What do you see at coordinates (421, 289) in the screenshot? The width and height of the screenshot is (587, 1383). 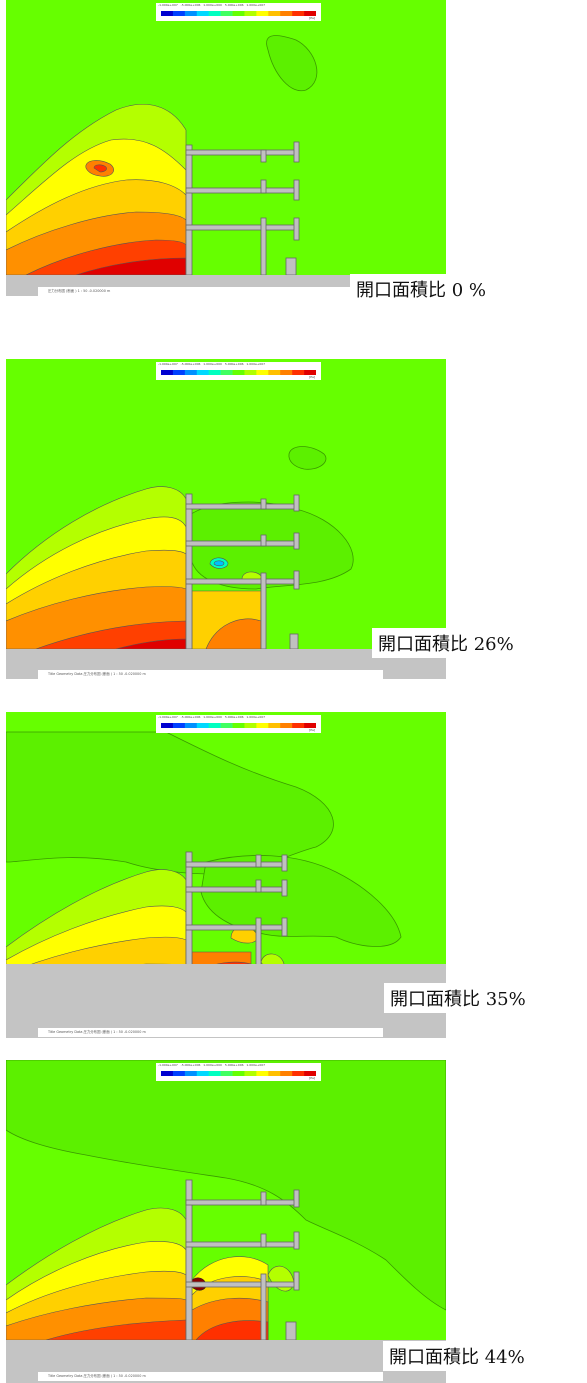 I see `panel-caption-1: 開口面積比 0 %` at bounding box center [421, 289].